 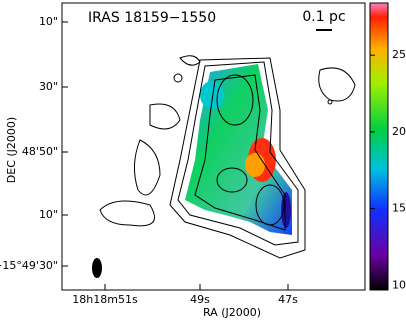 I want to click on x-tick-label: 47s, so click(x=288, y=299).